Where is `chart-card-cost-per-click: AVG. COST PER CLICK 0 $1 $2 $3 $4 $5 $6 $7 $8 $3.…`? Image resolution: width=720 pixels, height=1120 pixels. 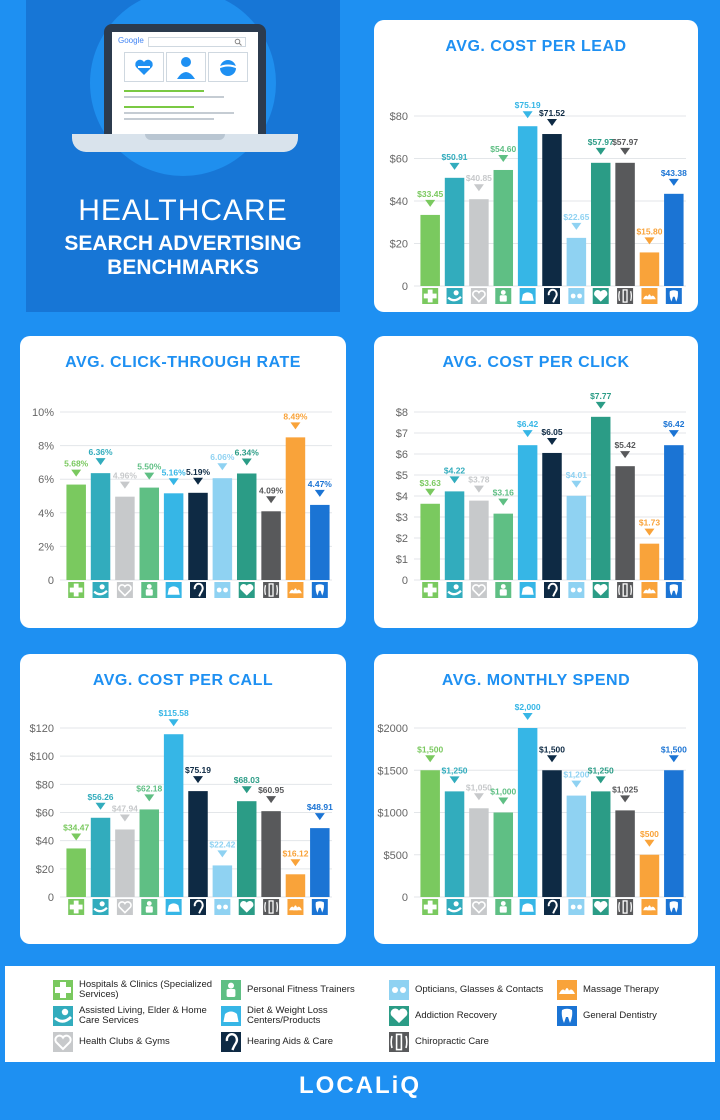
chart-card-cost-per-click: AVG. COST PER CLICK 0 $1 $2 $3 $4 $5 $6 $7 $8 $3.… is located at coordinates (536, 482).